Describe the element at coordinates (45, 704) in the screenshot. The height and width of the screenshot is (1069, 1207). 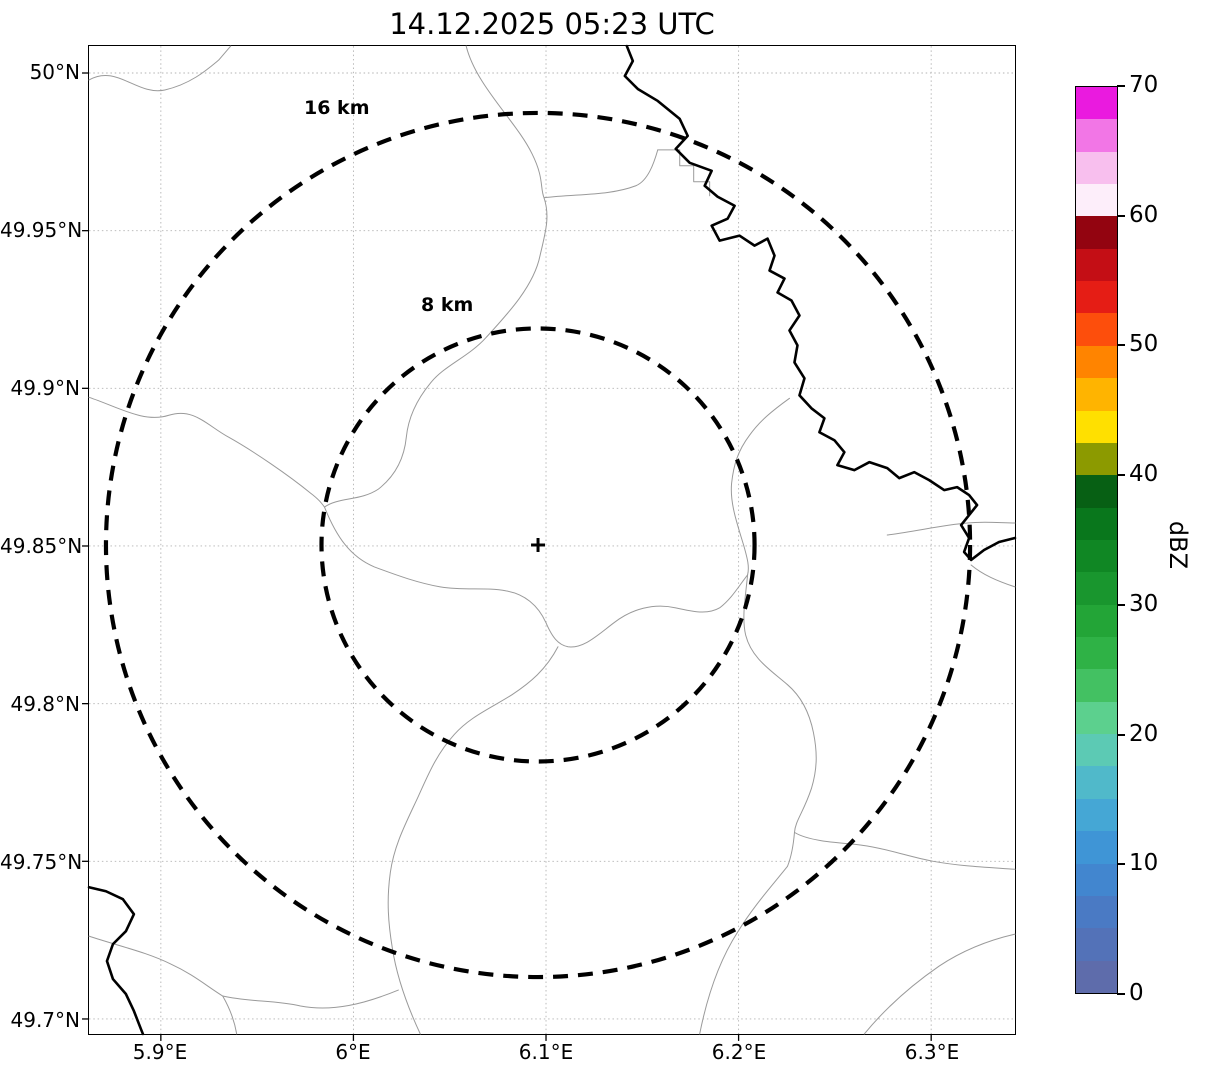
I see `y-tick-label: 49.8°N` at that location.